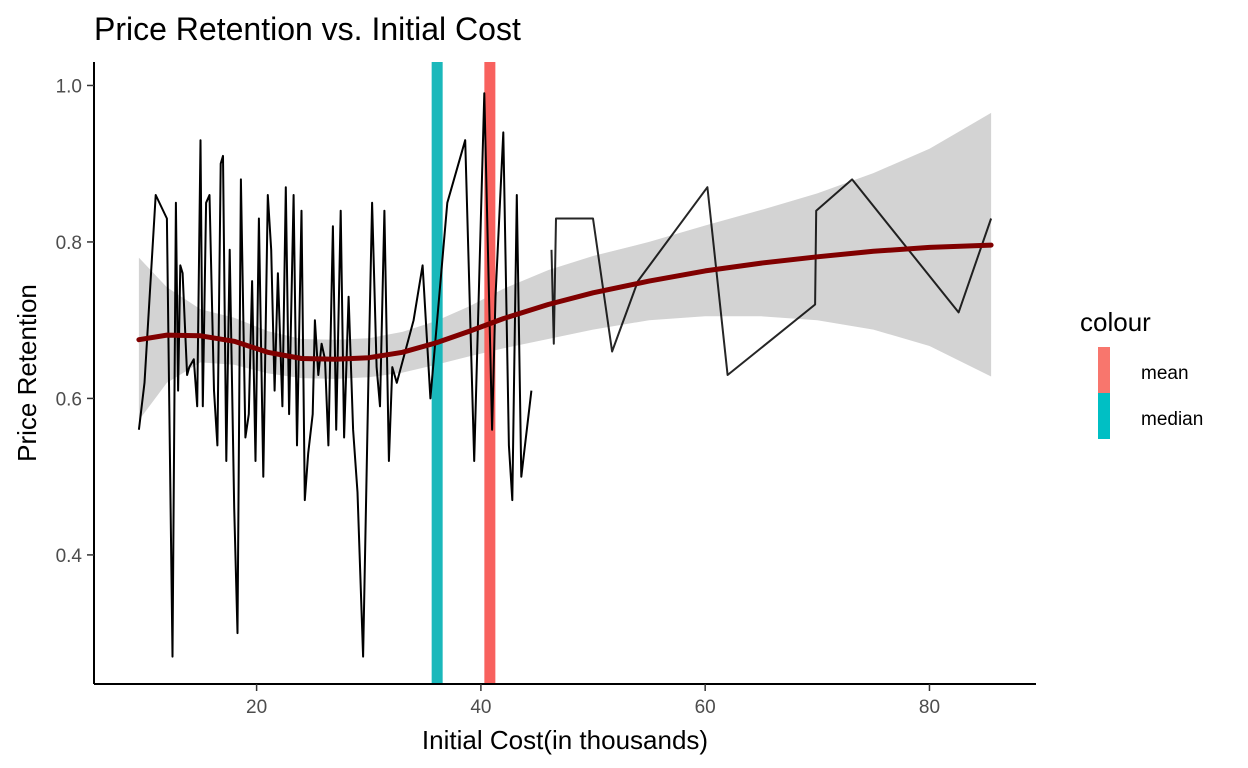 This screenshot has height=768, width=1248. Describe the element at coordinates (69, 399) in the screenshot. I see `y-tick-label: 0.6` at that location.